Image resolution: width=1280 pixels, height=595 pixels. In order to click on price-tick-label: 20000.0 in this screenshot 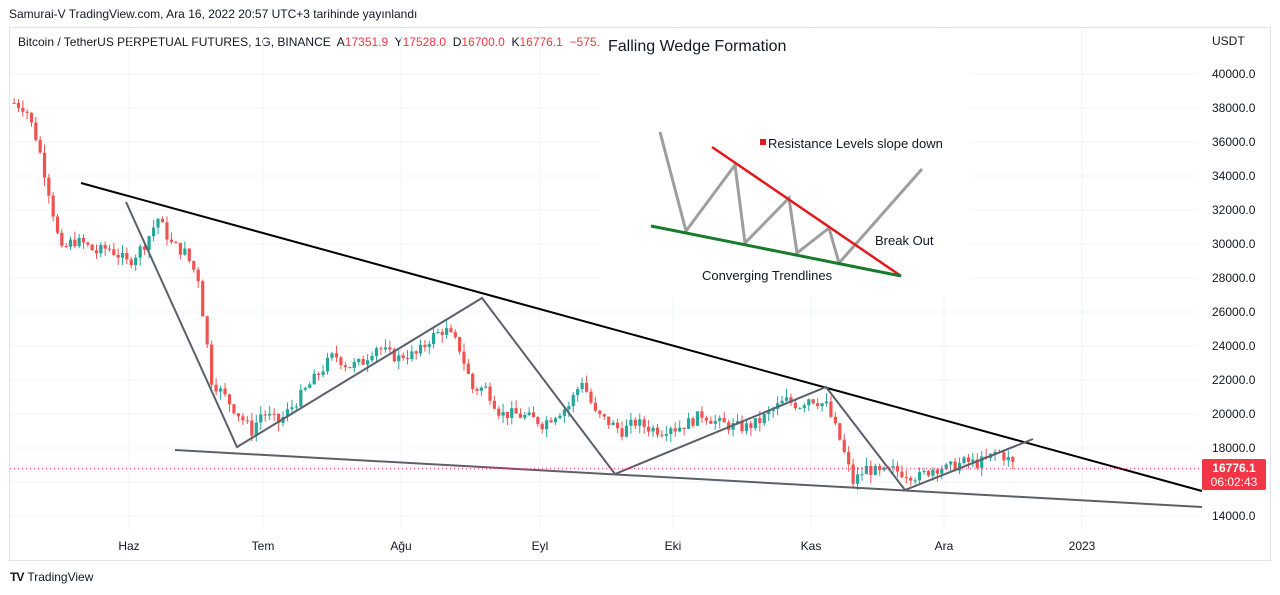, I will do `click(1234, 414)`.